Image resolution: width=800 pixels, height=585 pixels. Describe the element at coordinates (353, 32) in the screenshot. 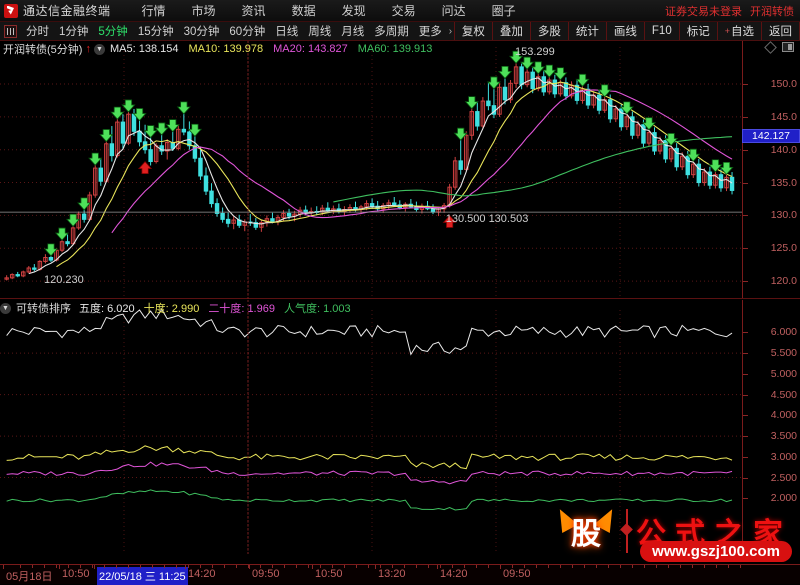

I see `period-monthly: 月线` at that location.